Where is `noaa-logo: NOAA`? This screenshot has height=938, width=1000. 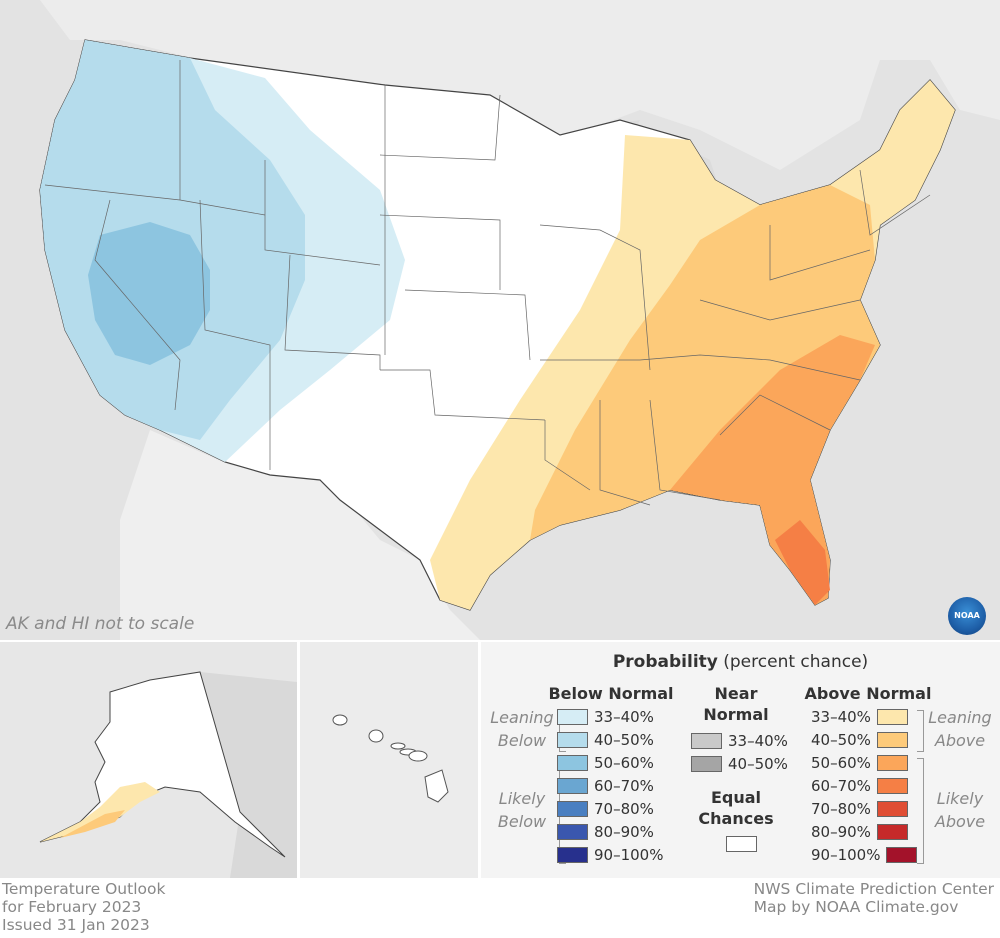
noaa-logo: NOAA is located at coordinates (967, 616).